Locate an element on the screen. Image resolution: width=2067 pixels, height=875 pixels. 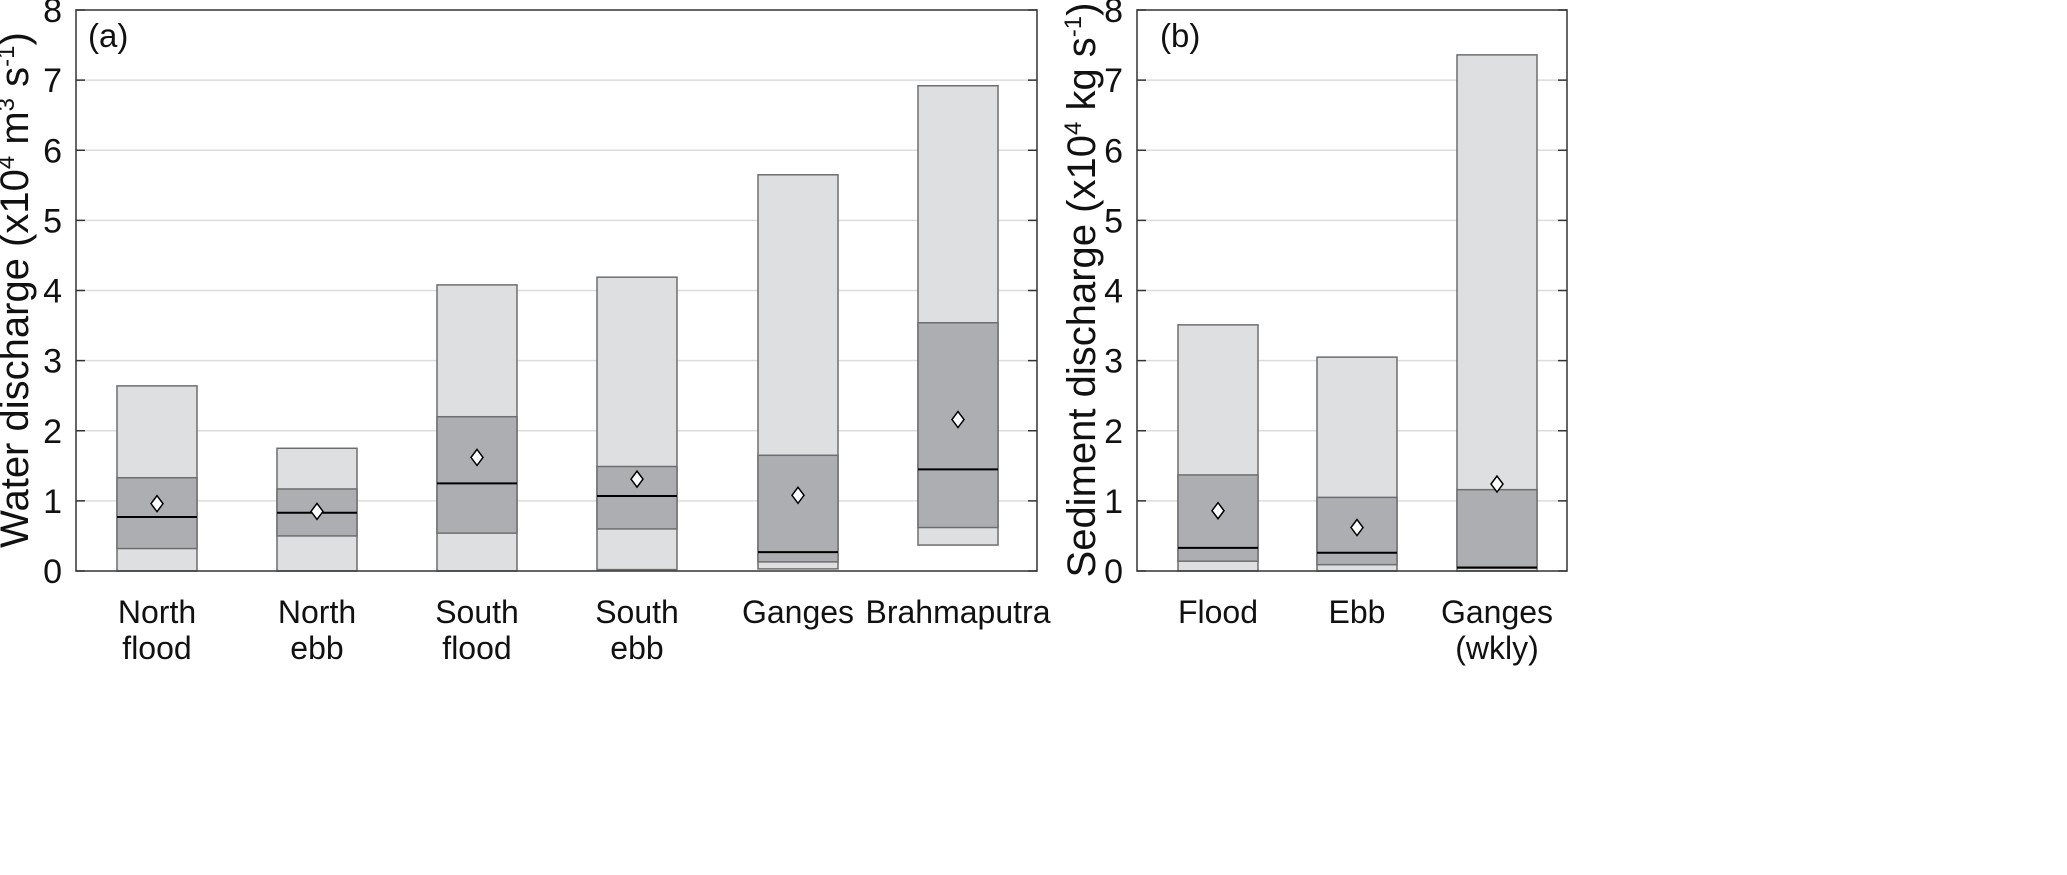
category-label-5-0: Brahmaputra is located at coordinates (958, 612).